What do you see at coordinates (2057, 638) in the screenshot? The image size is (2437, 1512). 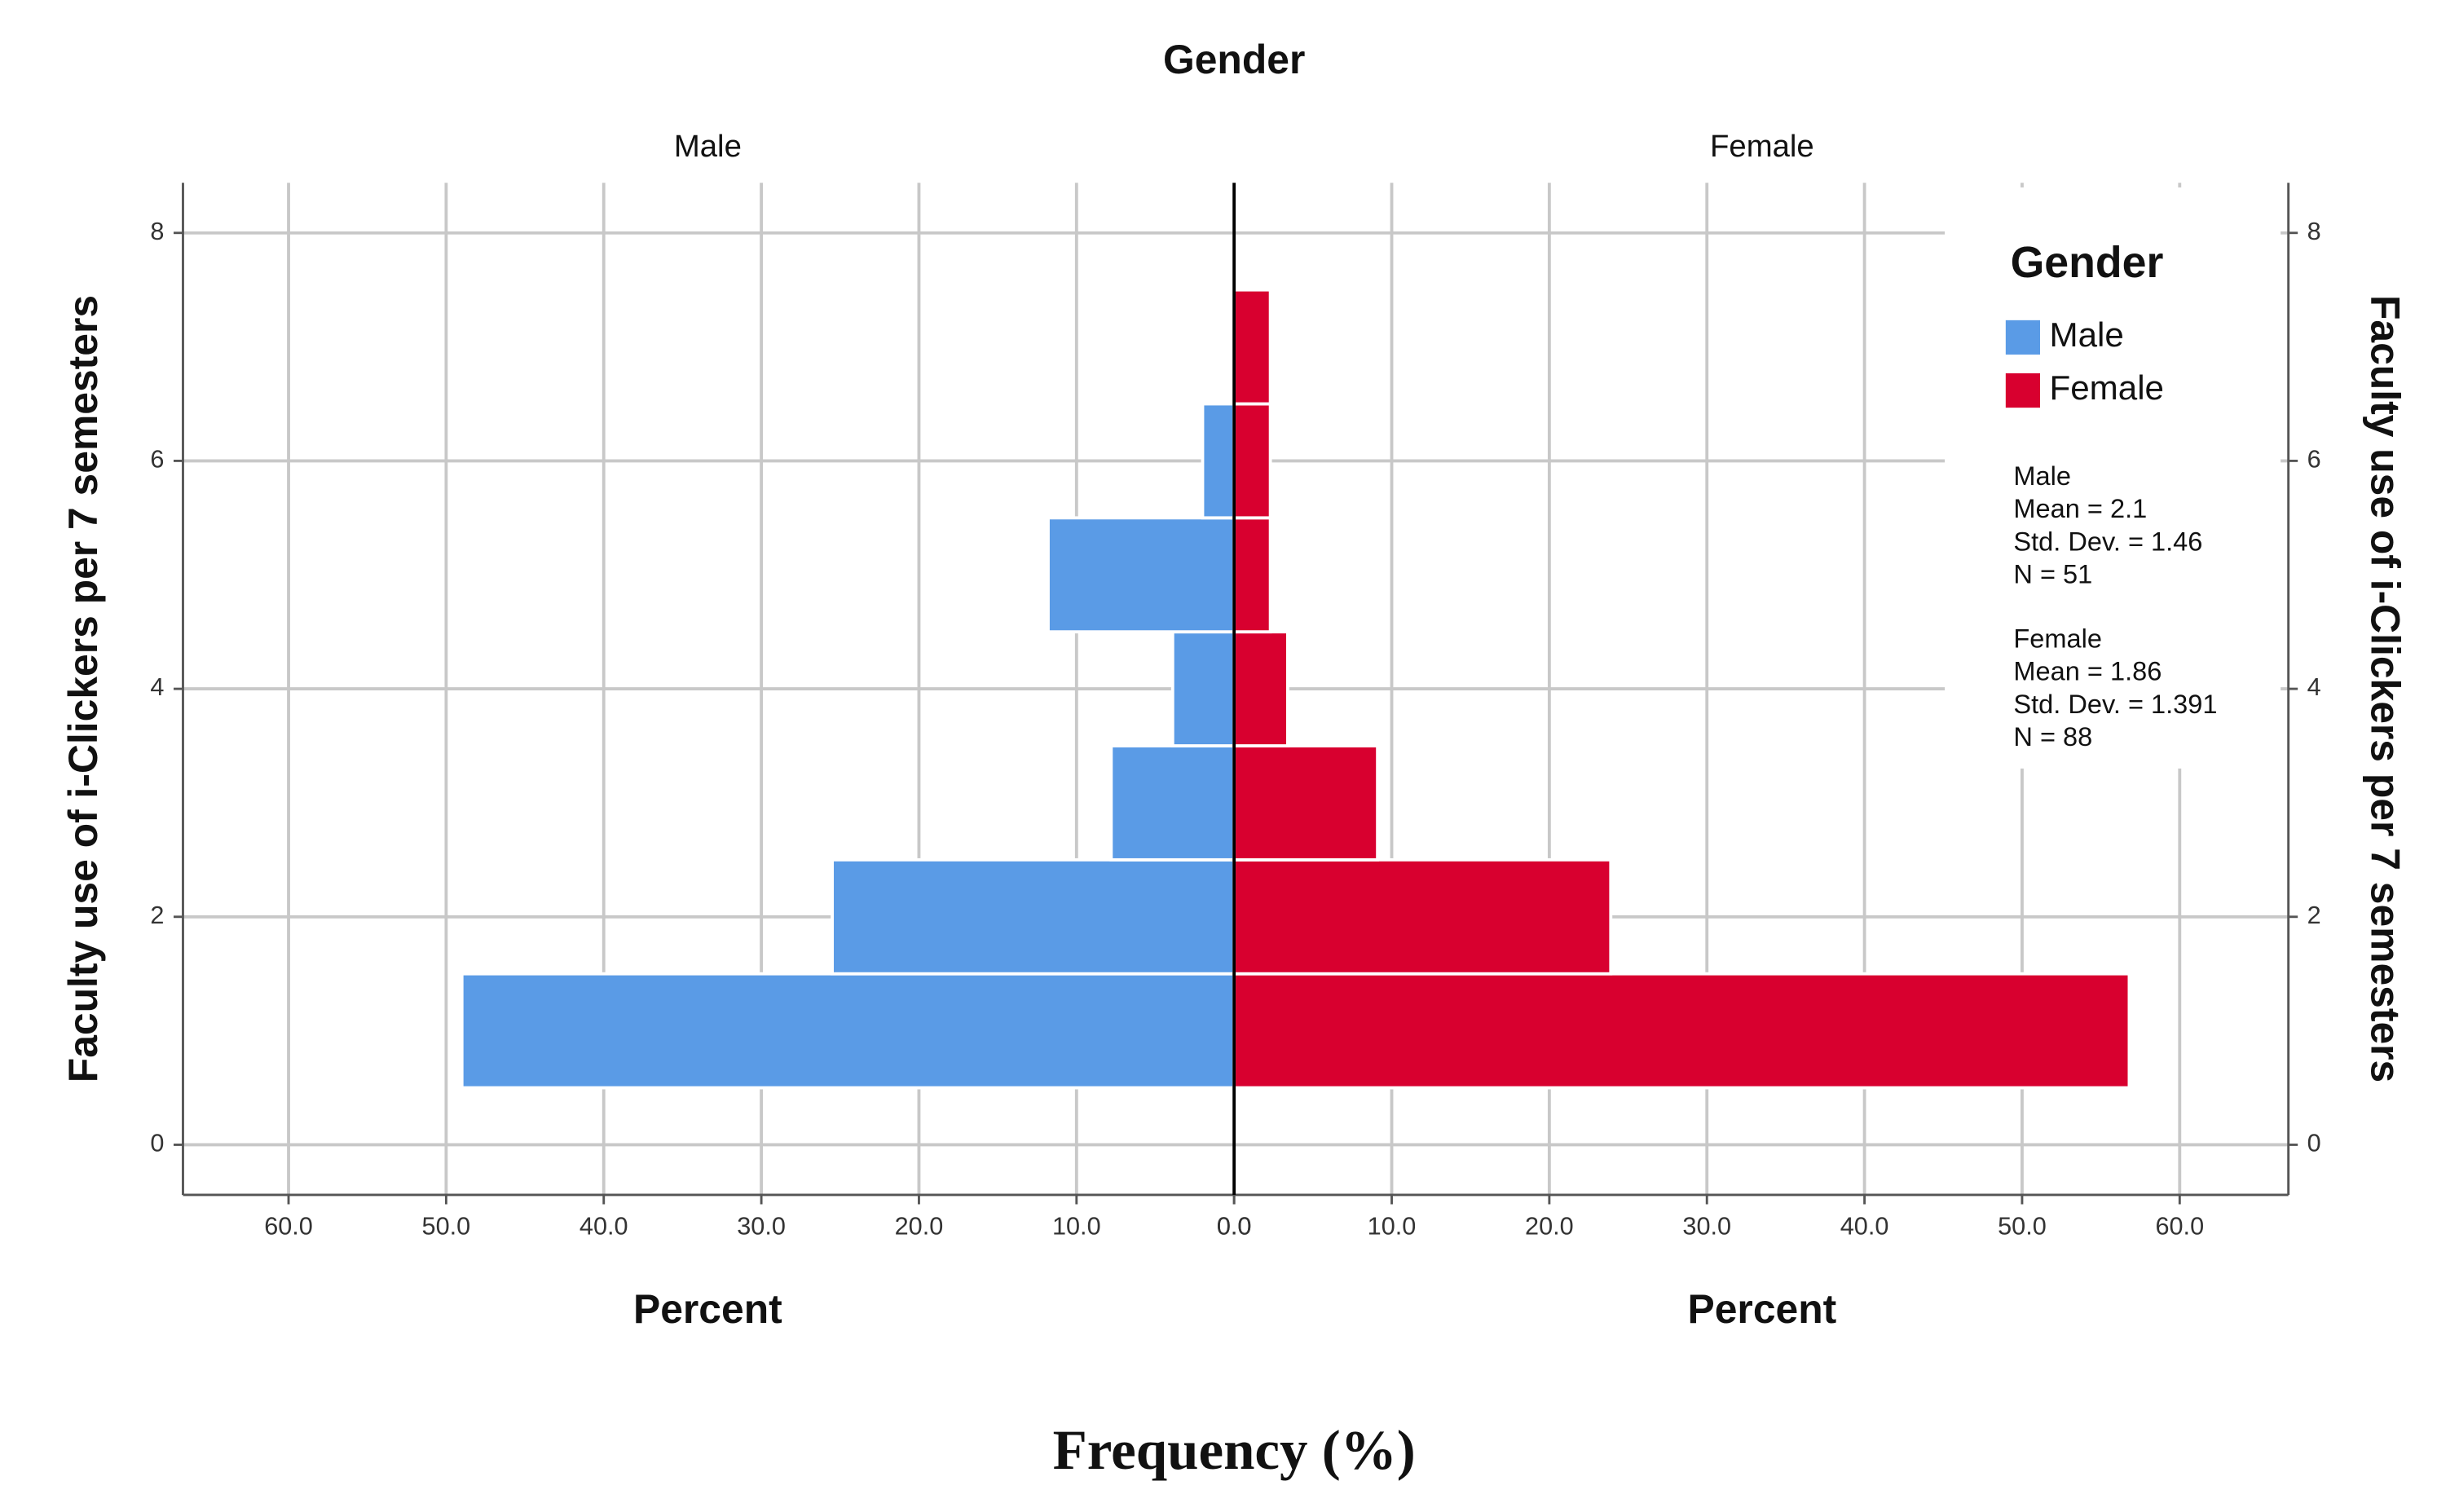 I see `stats-group: Female` at bounding box center [2057, 638].